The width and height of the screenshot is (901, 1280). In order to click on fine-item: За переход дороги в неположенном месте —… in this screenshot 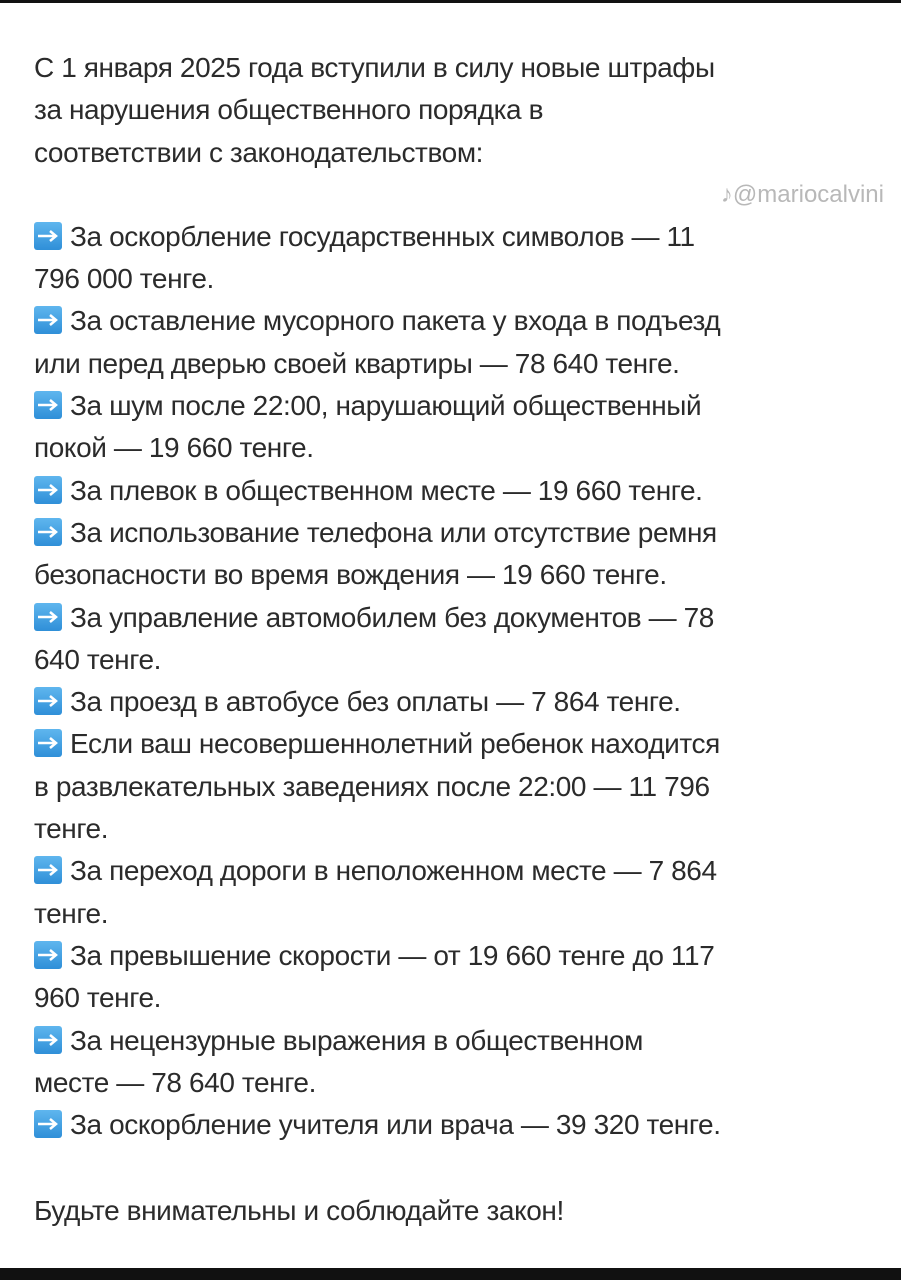, I will do `click(459, 892)`.